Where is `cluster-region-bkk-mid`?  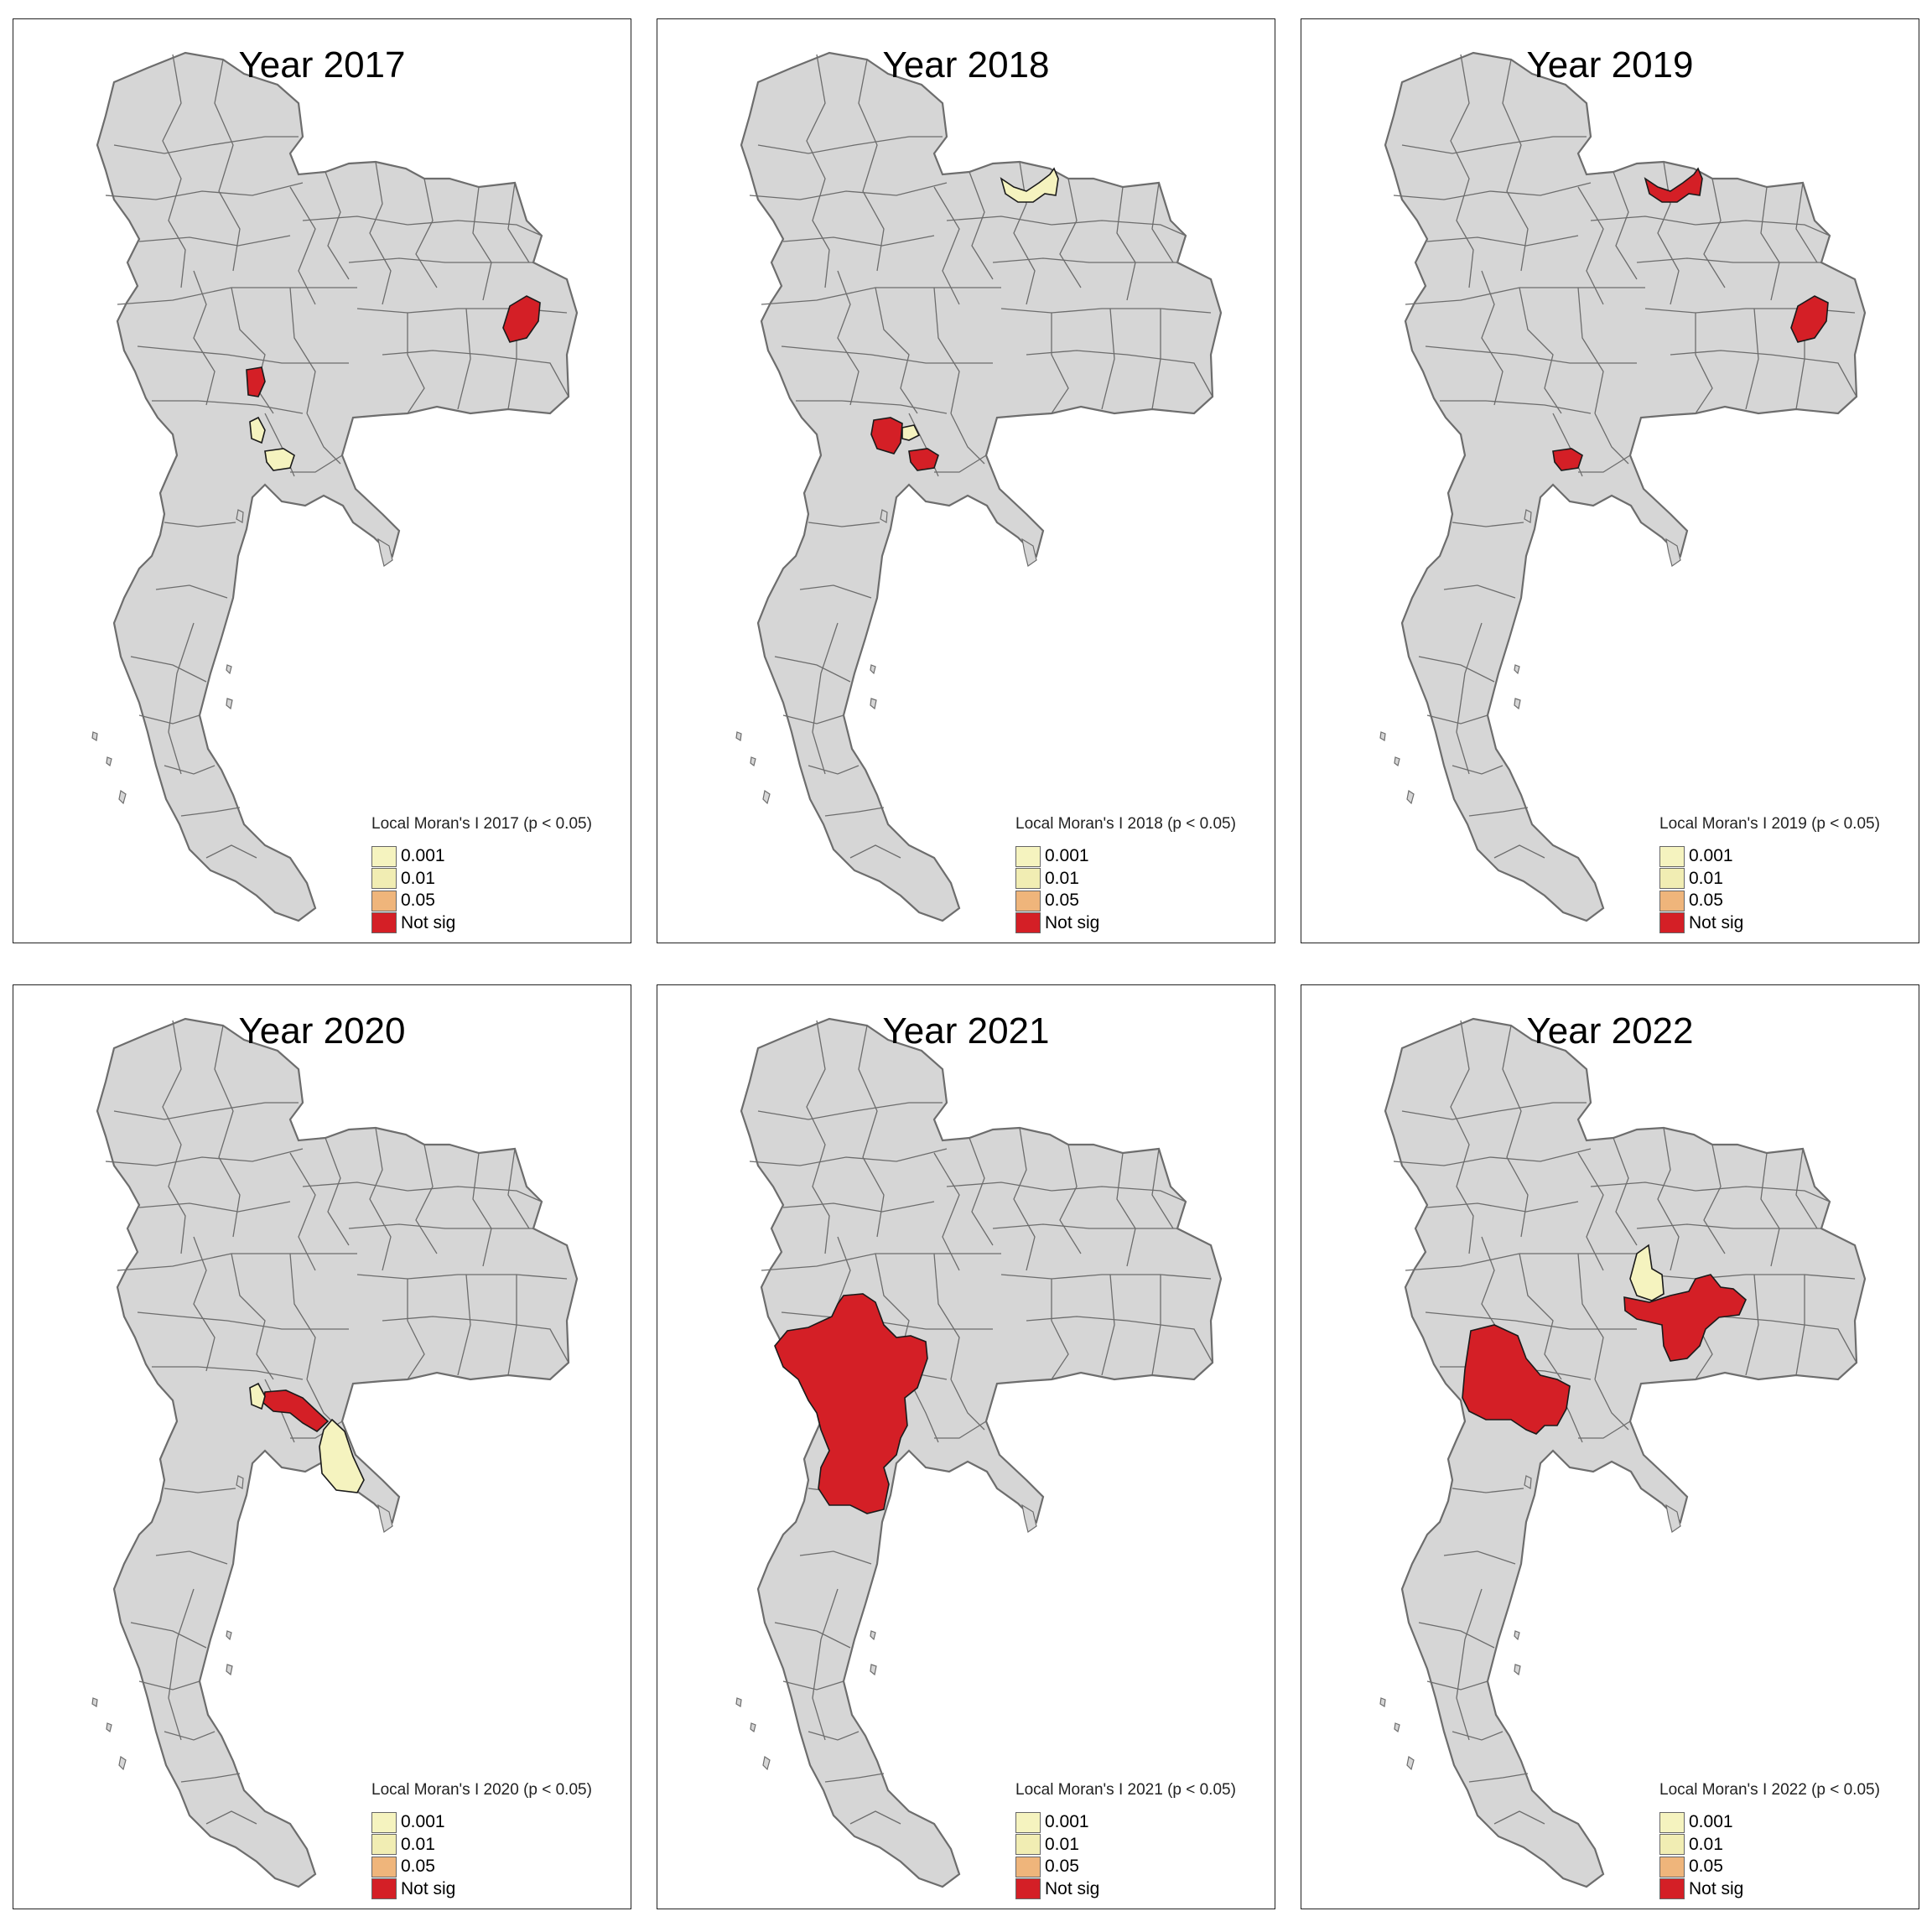
cluster-region-bkk-mid is located at coordinates (911, 432).